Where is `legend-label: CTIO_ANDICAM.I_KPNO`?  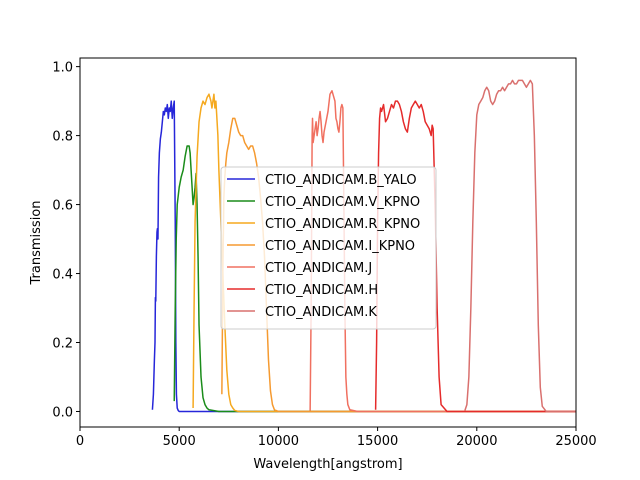 legend-label: CTIO_ANDICAM.I_KPNO is located at coordinates (340, 246).